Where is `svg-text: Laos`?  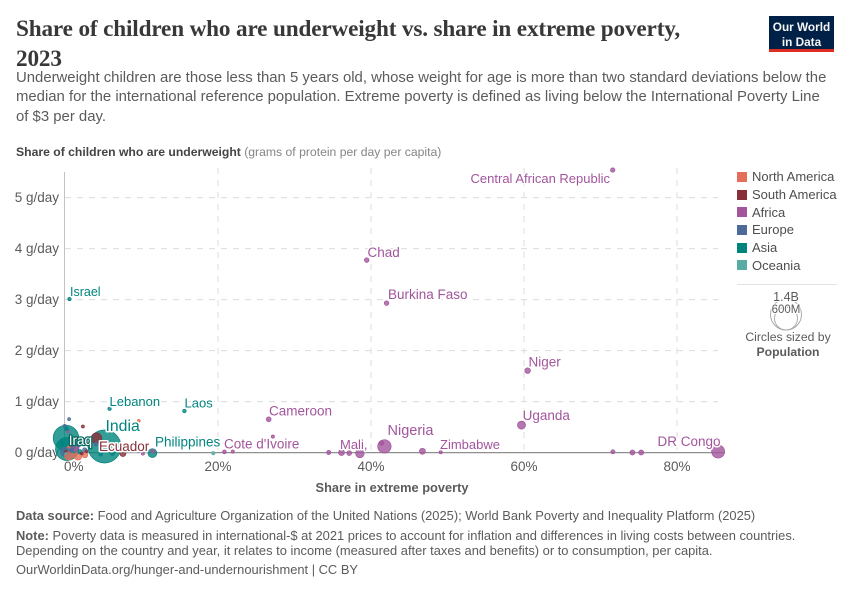
svg-text: Laos is located at coordinates (199, 403).